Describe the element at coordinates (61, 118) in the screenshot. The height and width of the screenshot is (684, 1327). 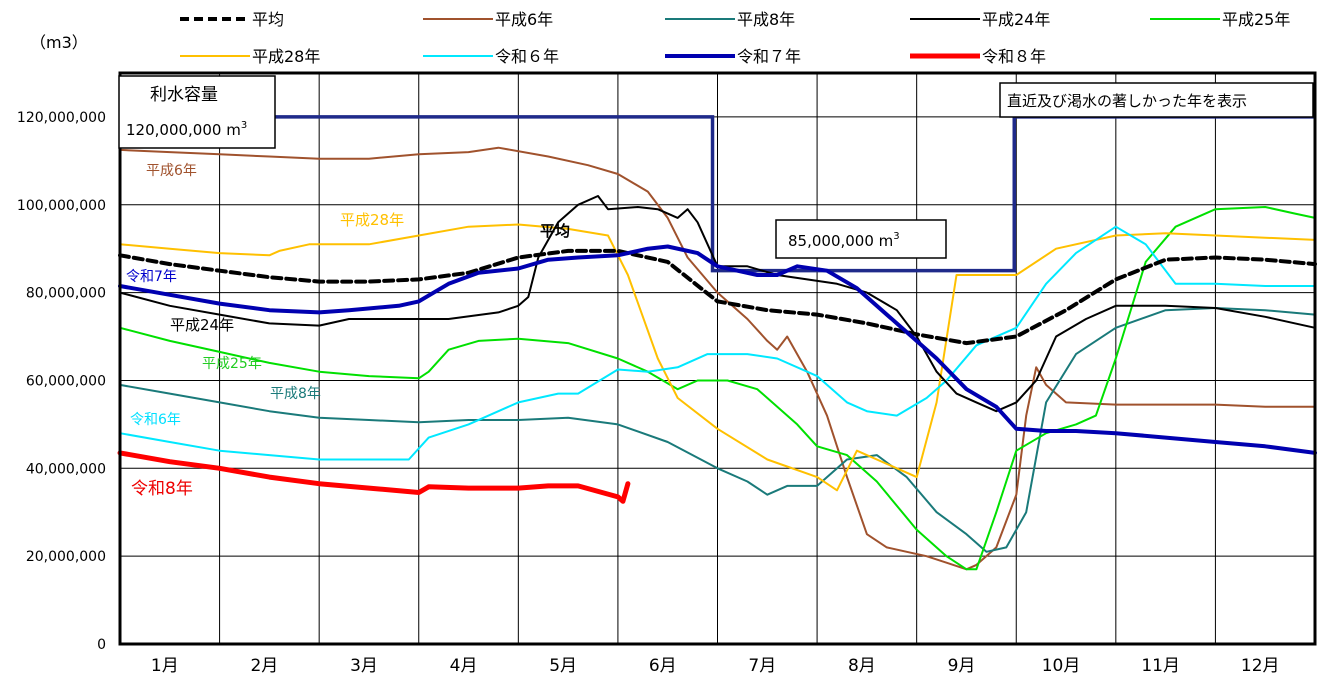
I see `y-tick-label: 120,000,000` at that location.